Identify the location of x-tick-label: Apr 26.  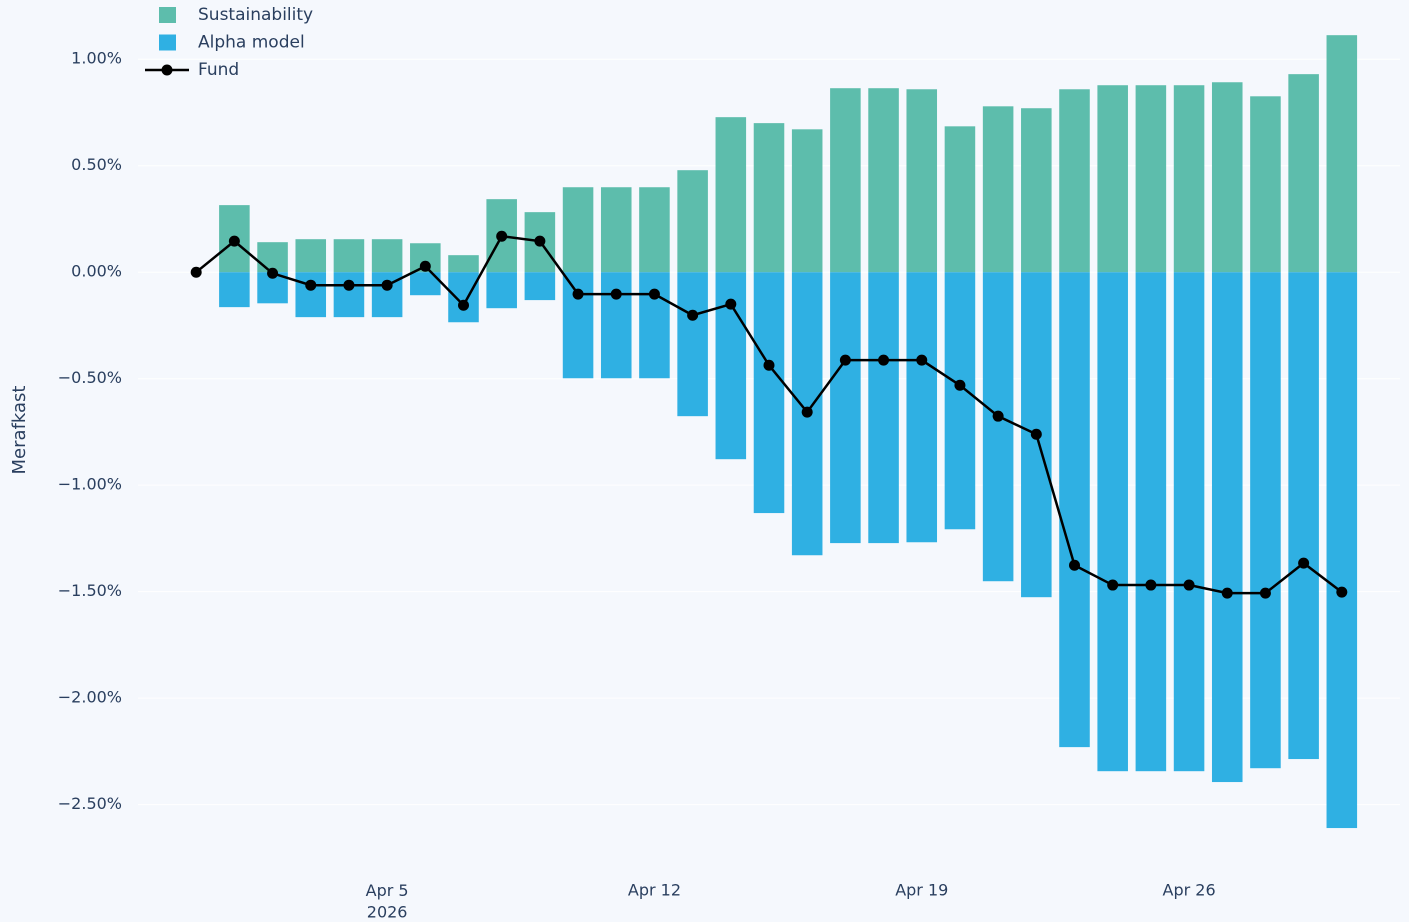
(1189, 890).